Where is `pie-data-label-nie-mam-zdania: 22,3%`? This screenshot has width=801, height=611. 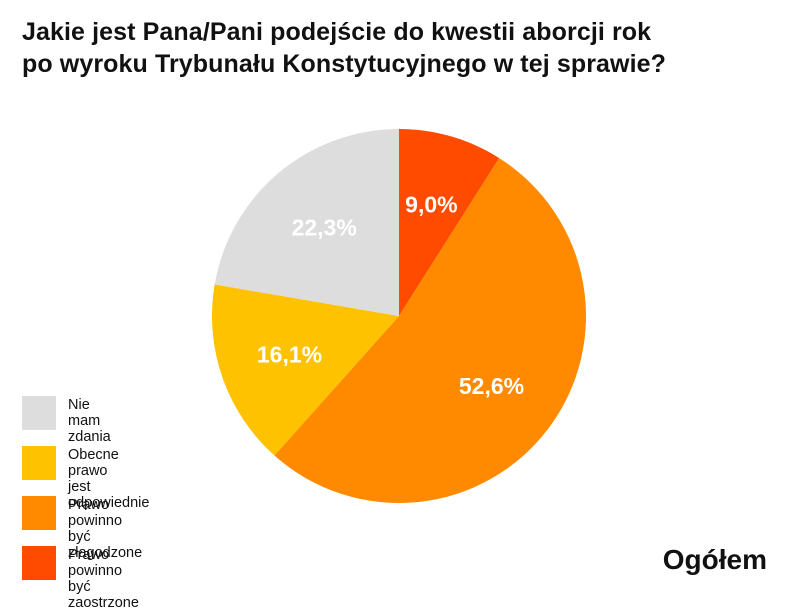
pie-data-label-nie-mam-zdania: 22,3% is located at coordinates (324, 227).